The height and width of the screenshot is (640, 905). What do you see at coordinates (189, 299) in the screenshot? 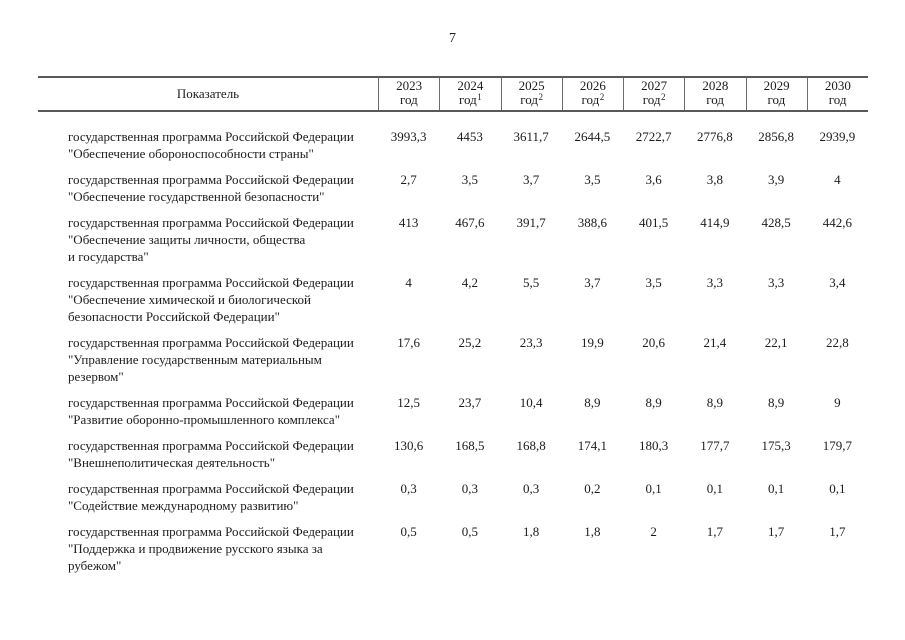
I see `program-name-line: "Обеспечение химической и биологической` at bounding box center [189, 299].